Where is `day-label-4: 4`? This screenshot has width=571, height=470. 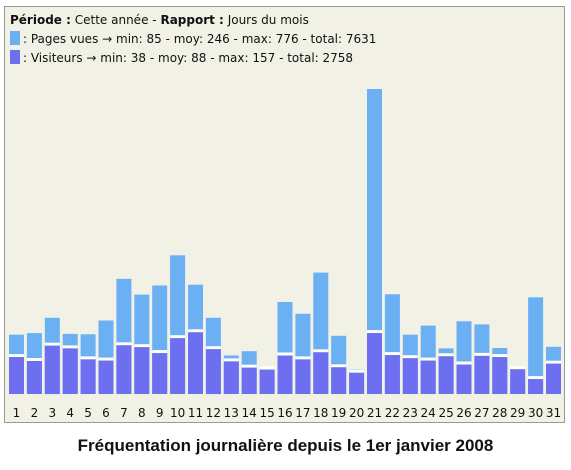 day-label-4: 4 is located at coordinates (70, 413).